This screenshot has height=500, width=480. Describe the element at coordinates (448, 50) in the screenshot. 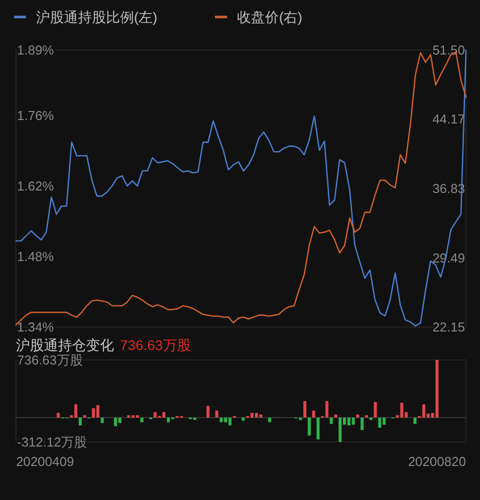

I see `y2-tick-label: 51.50` at that location.